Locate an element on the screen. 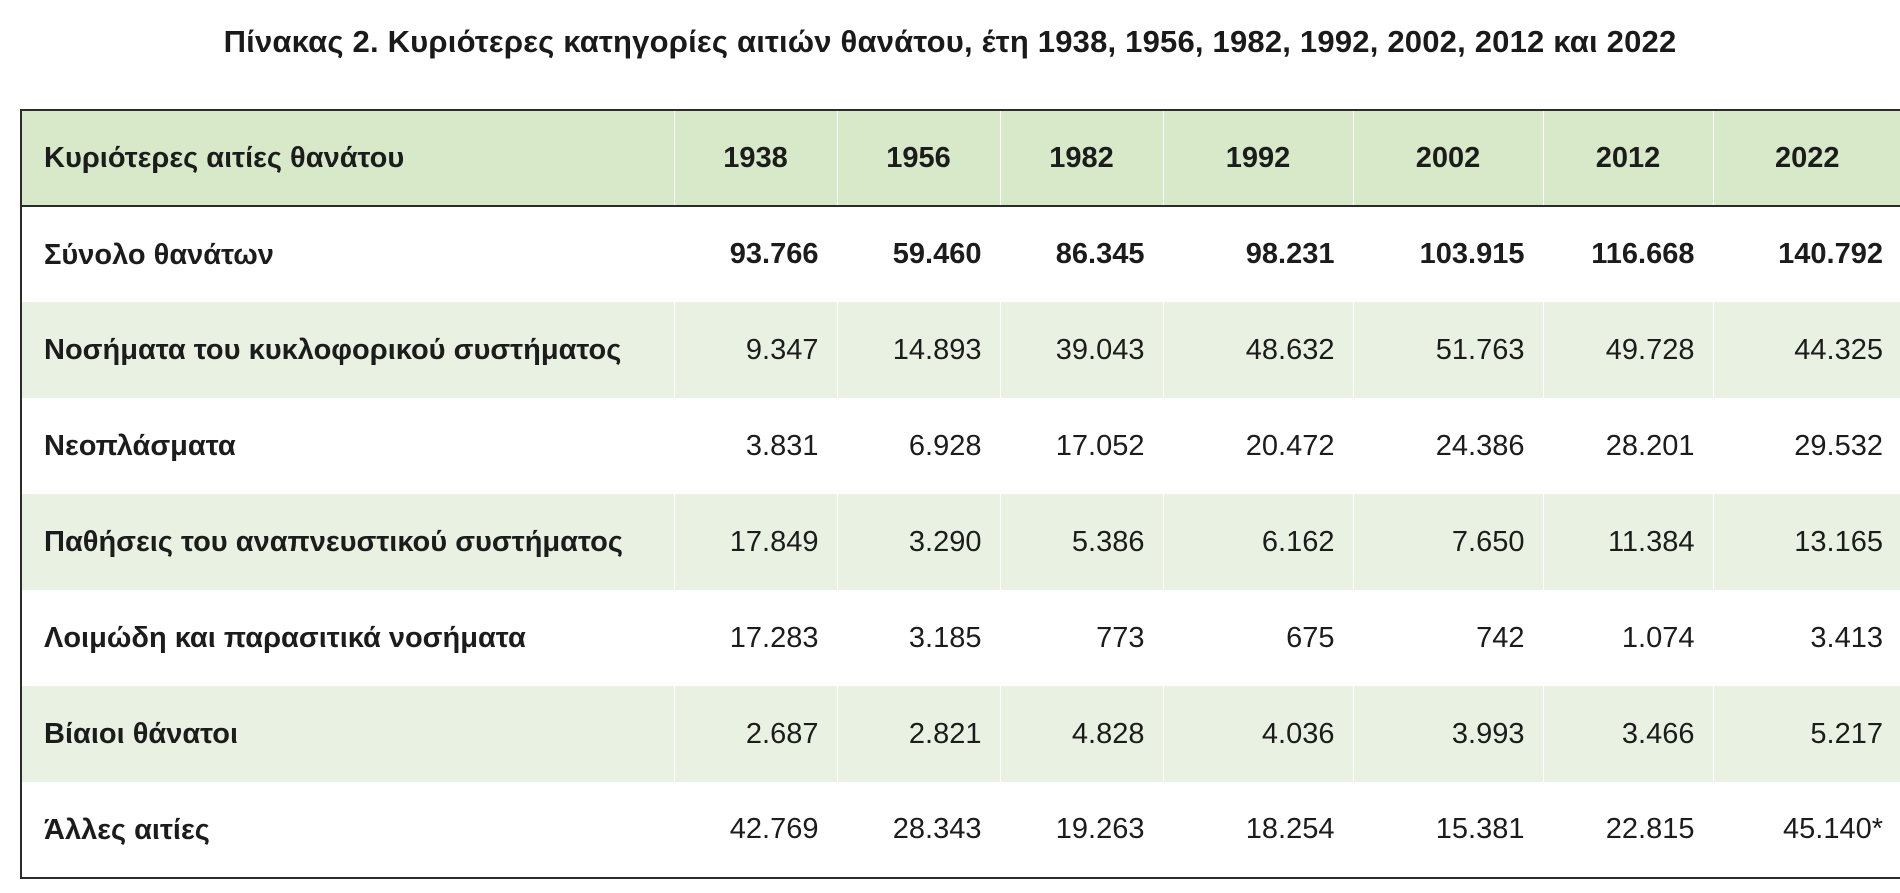 This screenshot has height=893, width=1900. cell-value: 675 is located at coordinates (1257, 638).